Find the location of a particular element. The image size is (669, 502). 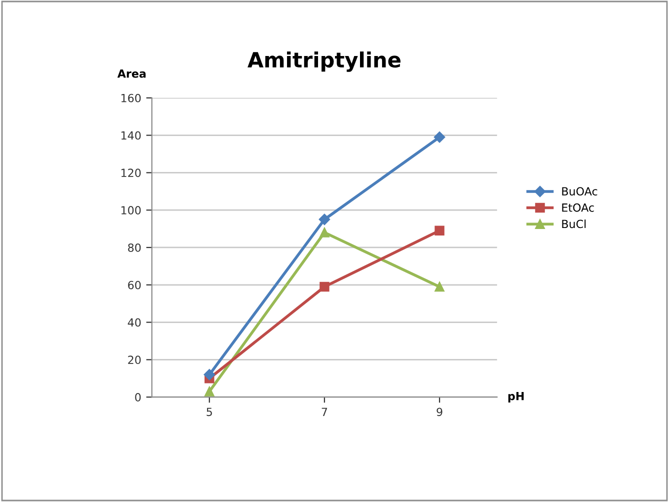

x-axis-title: pH is located at coordinates (516, 397).